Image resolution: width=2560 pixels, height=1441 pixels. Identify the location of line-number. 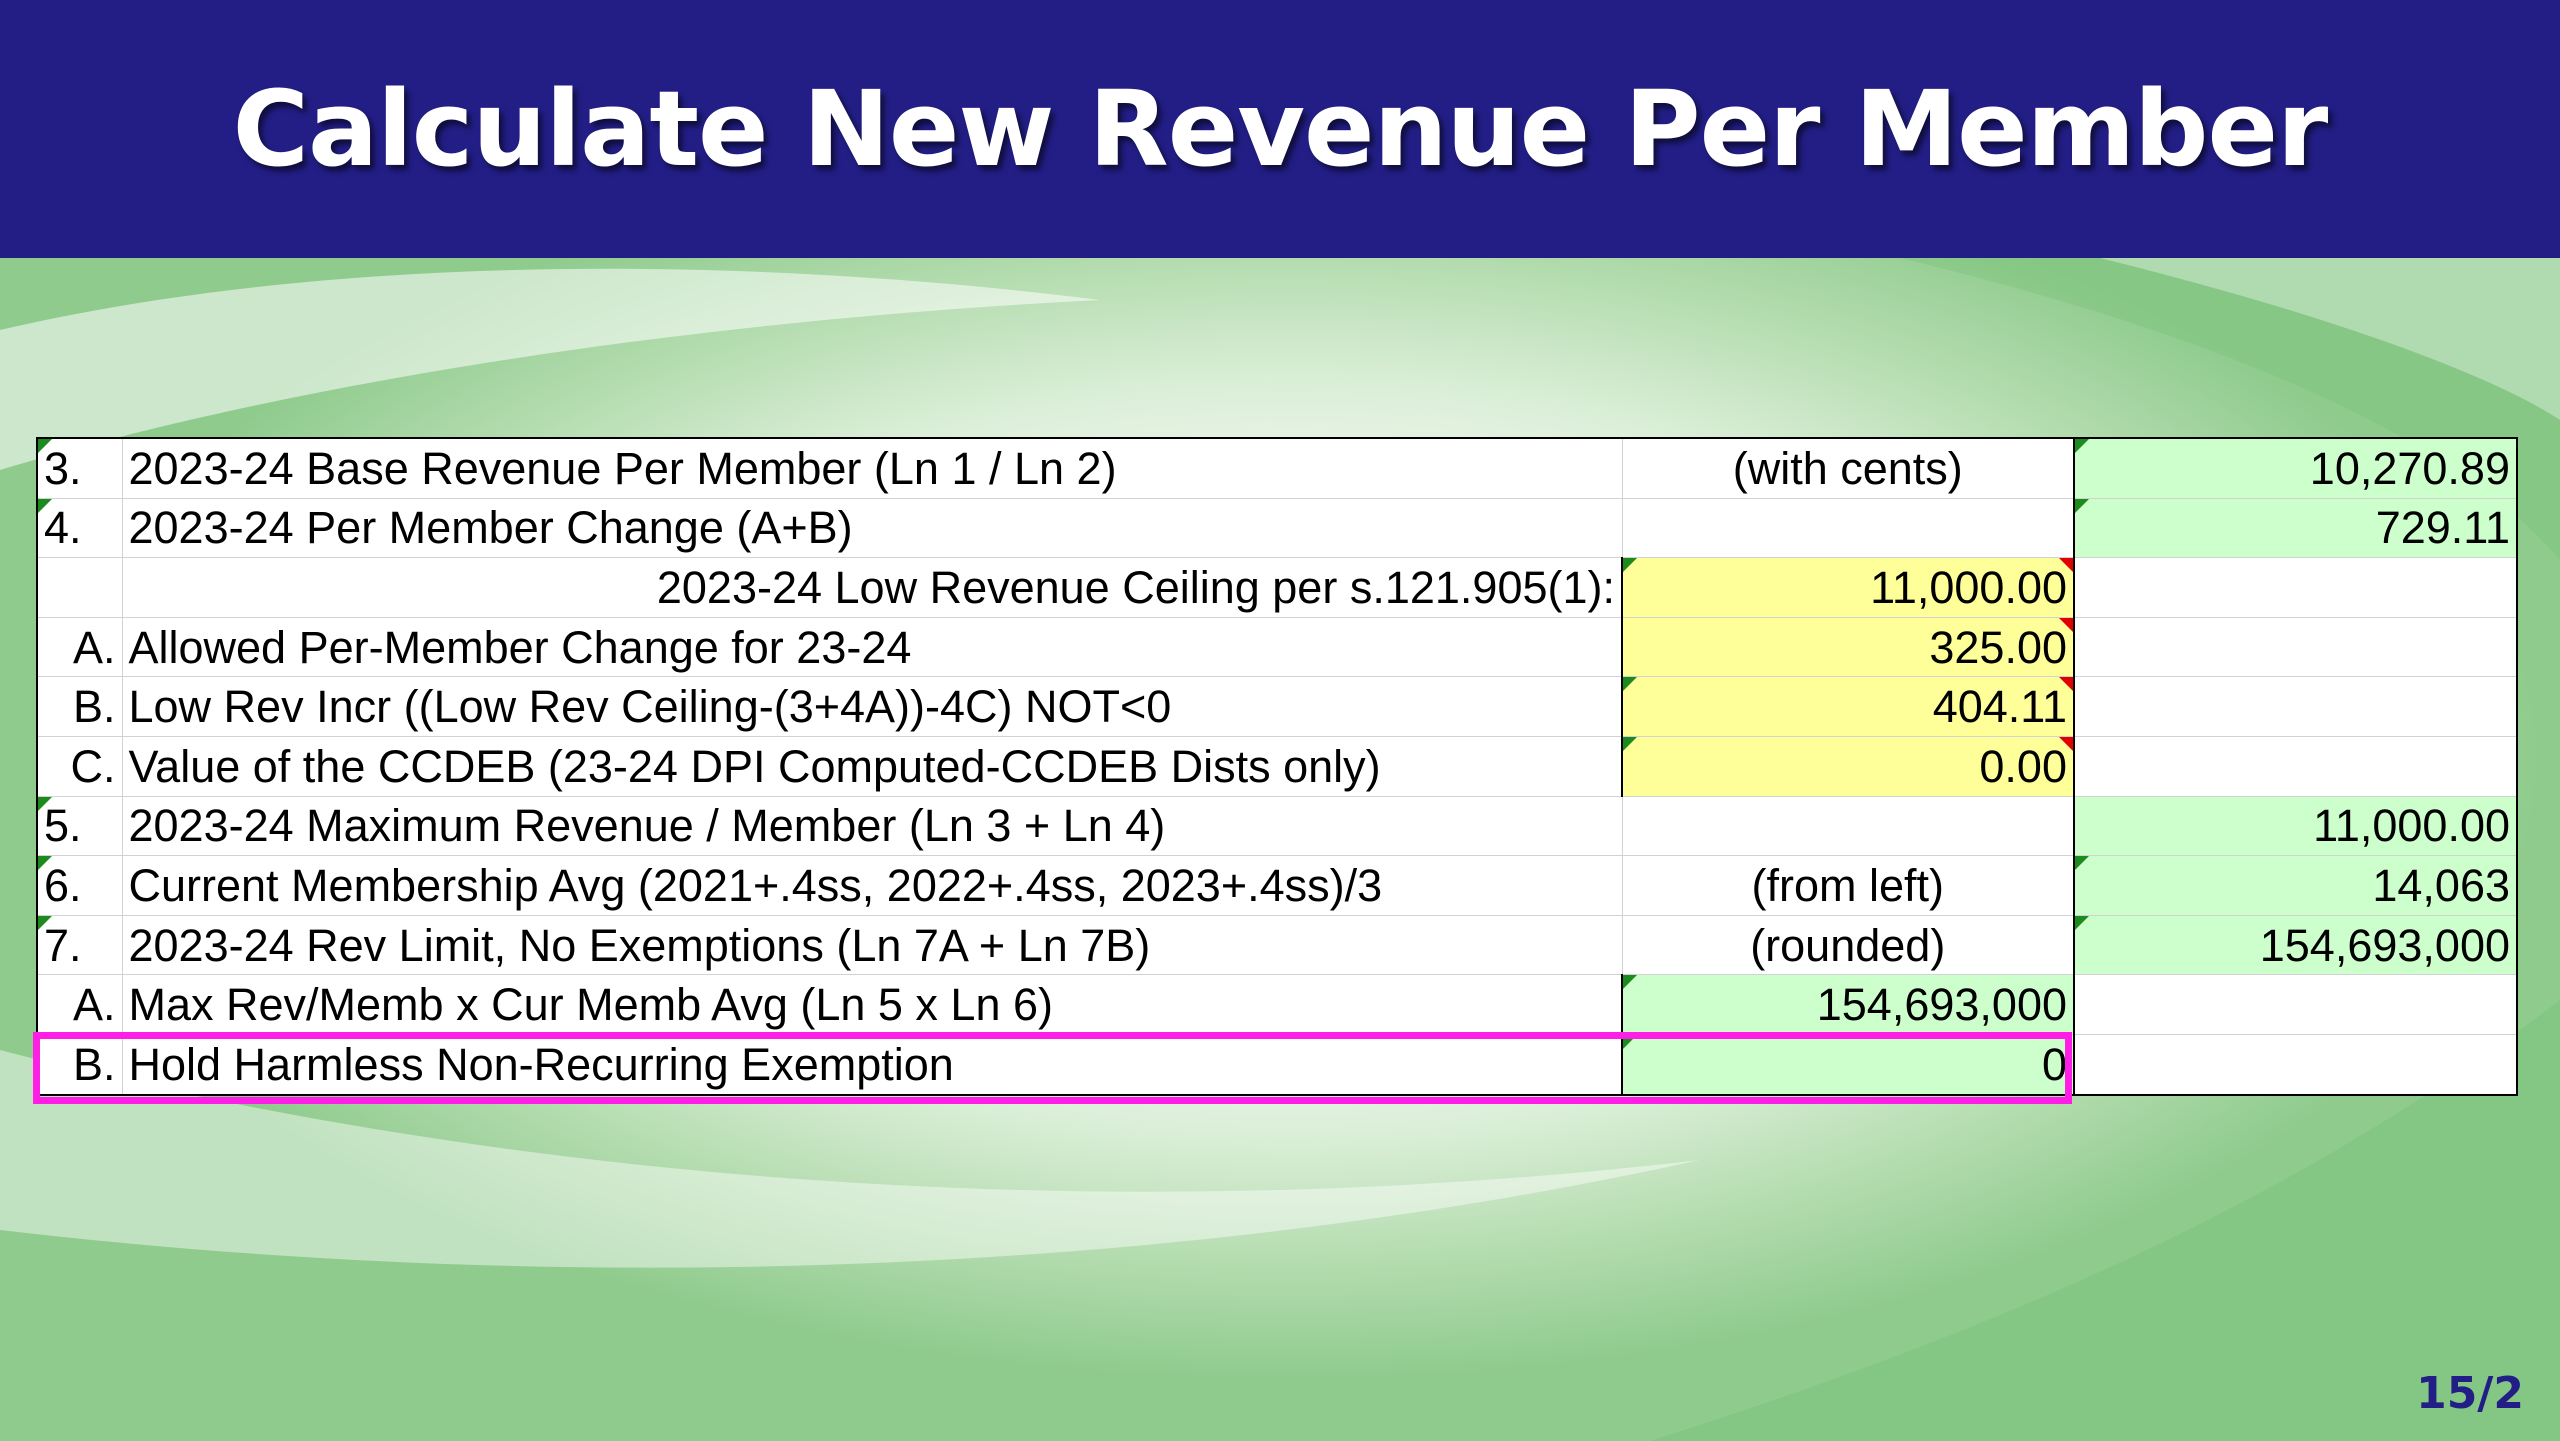
(79, 587).